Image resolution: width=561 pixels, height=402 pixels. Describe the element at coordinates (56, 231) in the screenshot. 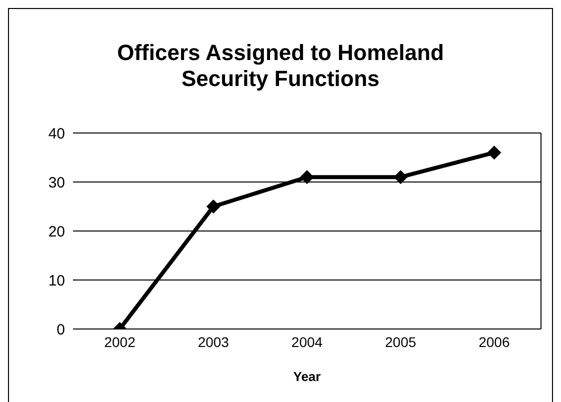

I see `y-tick-label: 20` at that location.